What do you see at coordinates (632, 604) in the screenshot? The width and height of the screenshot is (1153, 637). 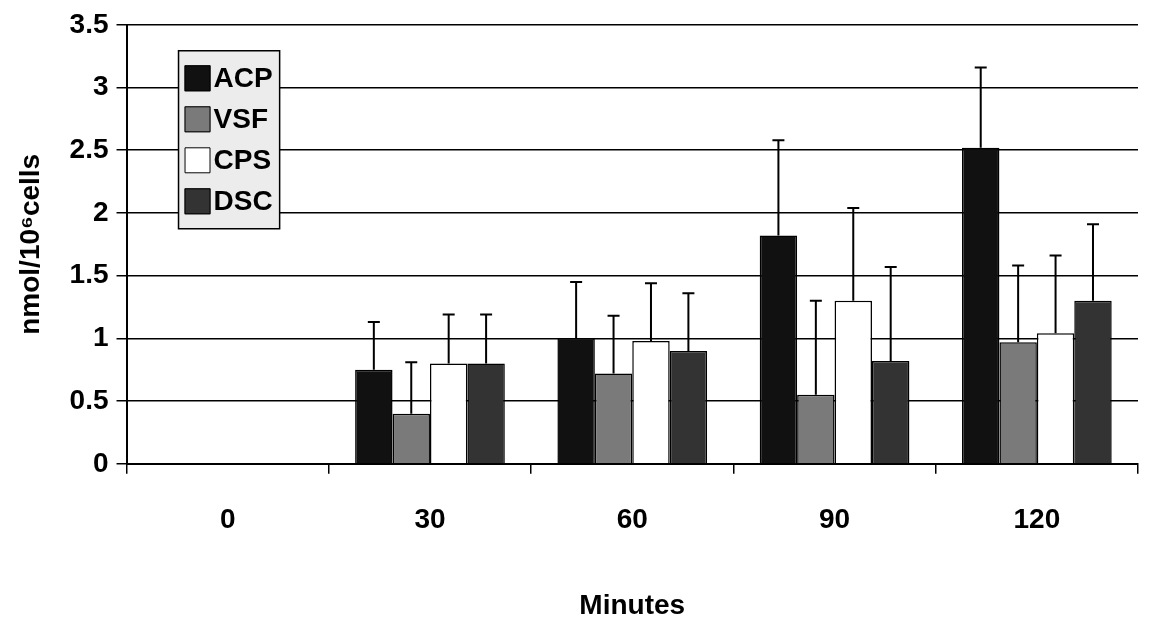 I see `x-axis-title: Minutes` at bounding box center [632, 604].